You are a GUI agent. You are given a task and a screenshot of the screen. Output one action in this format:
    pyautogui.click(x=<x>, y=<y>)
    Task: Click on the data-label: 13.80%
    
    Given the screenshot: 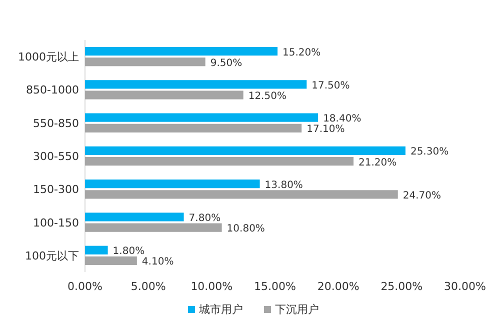 What is the action you would take?
    pyautogui.click(x=283, y=185)
    